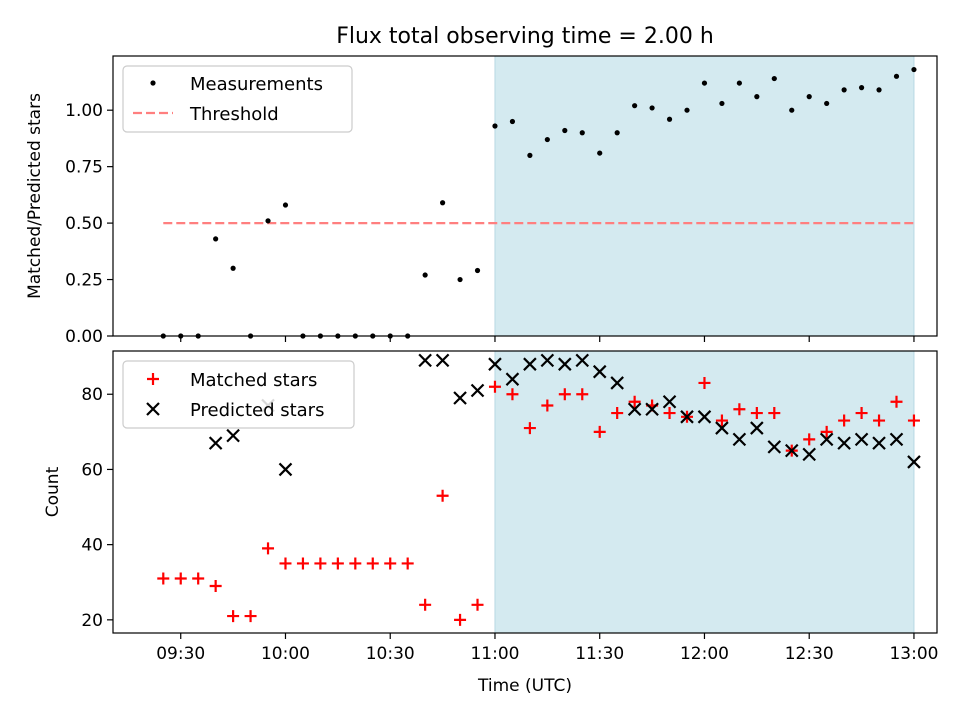 The image size is (960, 720). Describe the element at coordinates (92, 395) in the screenshot. I see `y-tick-label: 80` at that location.